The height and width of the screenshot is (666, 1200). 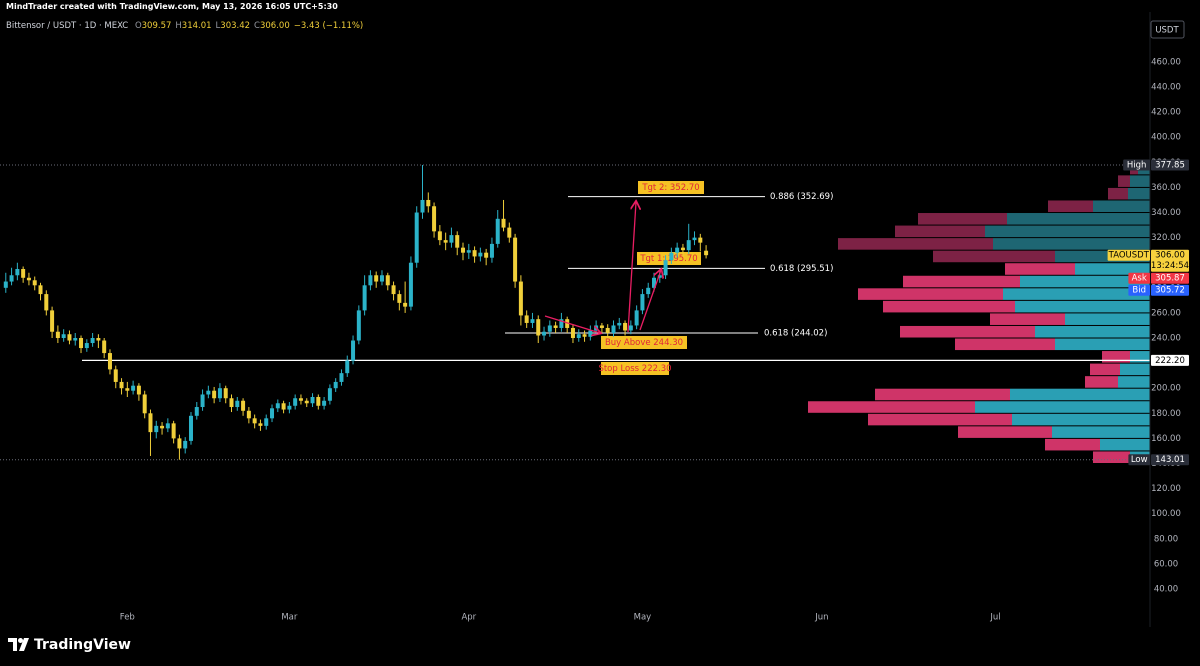 I want to click on price-tag: Low, so click(x=1139, y=460).